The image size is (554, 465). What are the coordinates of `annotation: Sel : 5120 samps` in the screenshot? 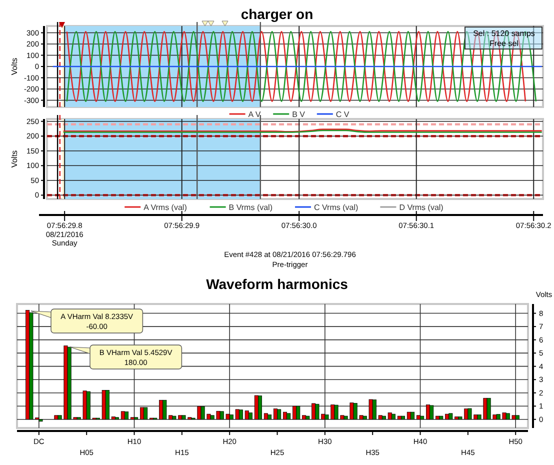 It's located at (504, 33).